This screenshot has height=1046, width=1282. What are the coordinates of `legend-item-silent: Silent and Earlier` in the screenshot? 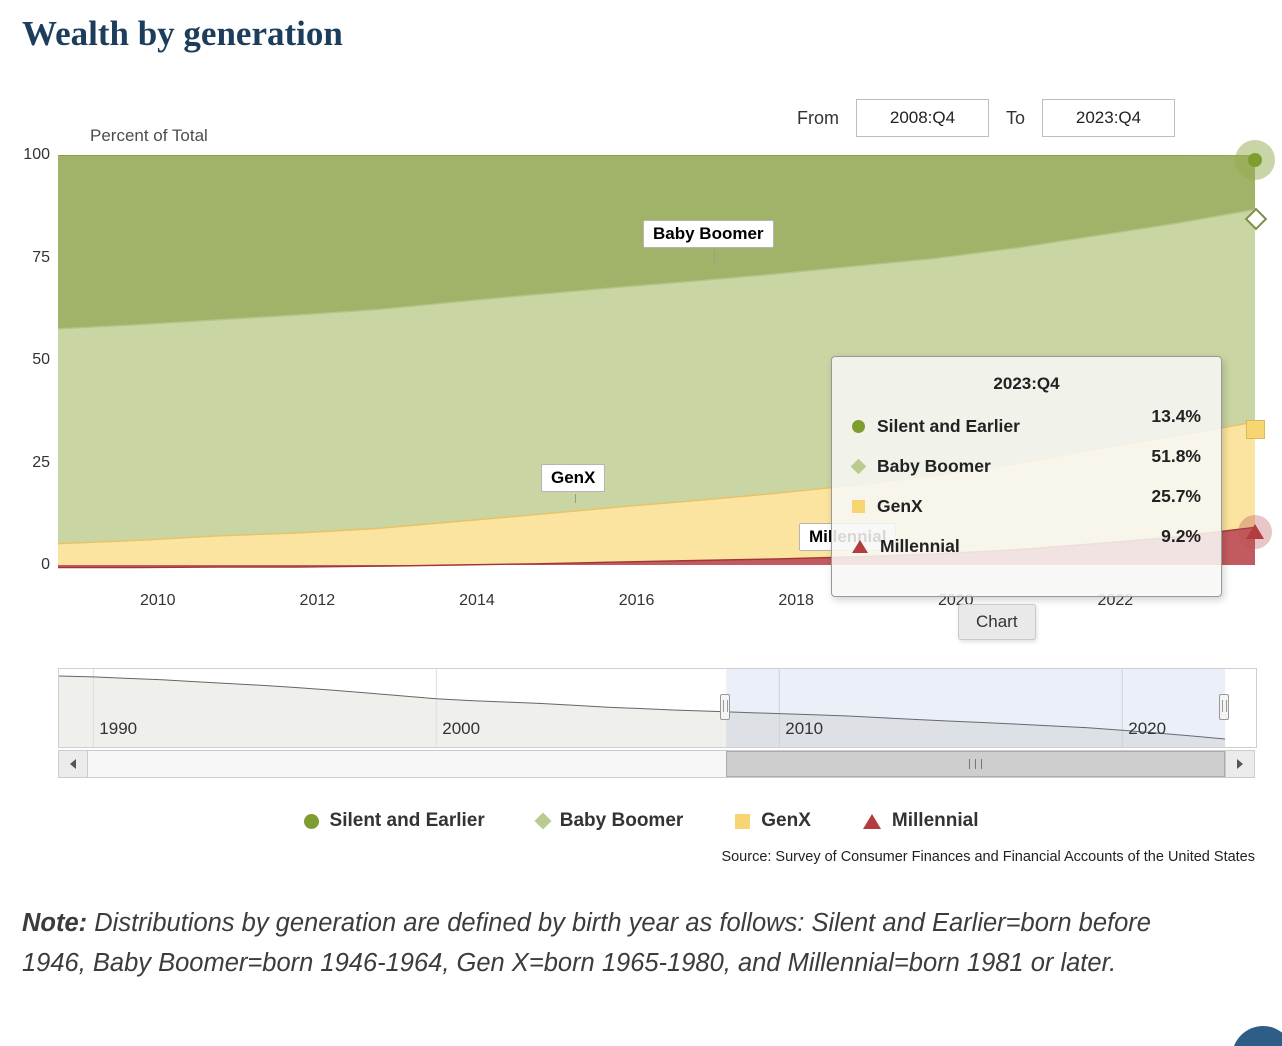 It's located at (394, 821).